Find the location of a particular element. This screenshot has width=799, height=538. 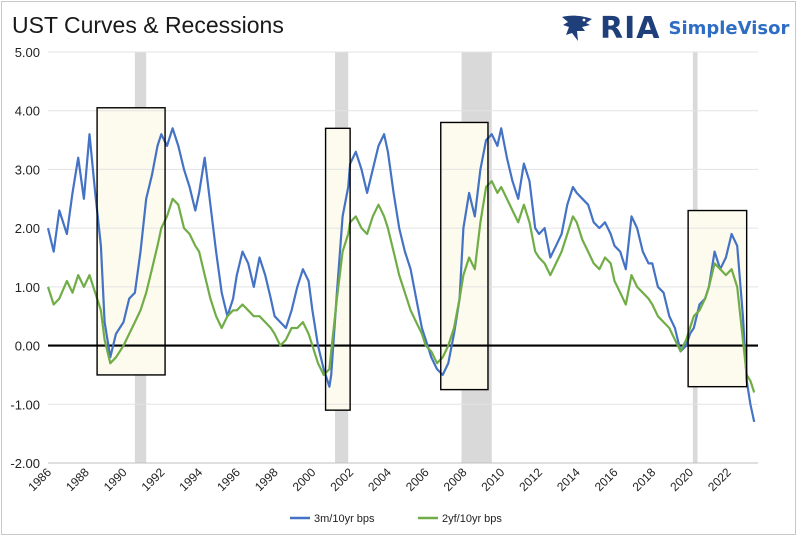

x-tick-label: 1988 is located at coordinates (77, 479).